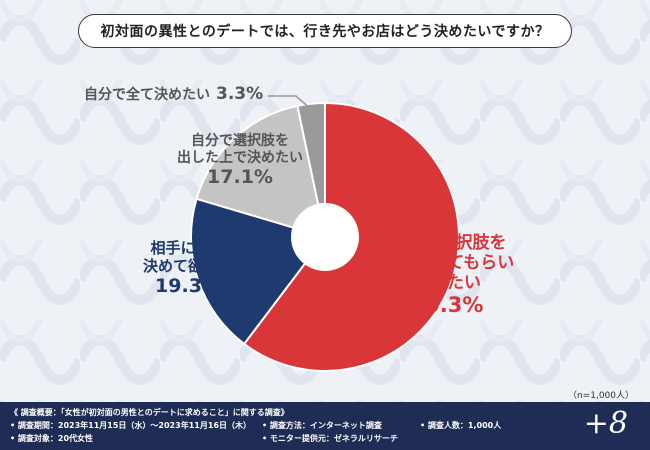  I want to click on brand-logo: +8, so click(605, 423).